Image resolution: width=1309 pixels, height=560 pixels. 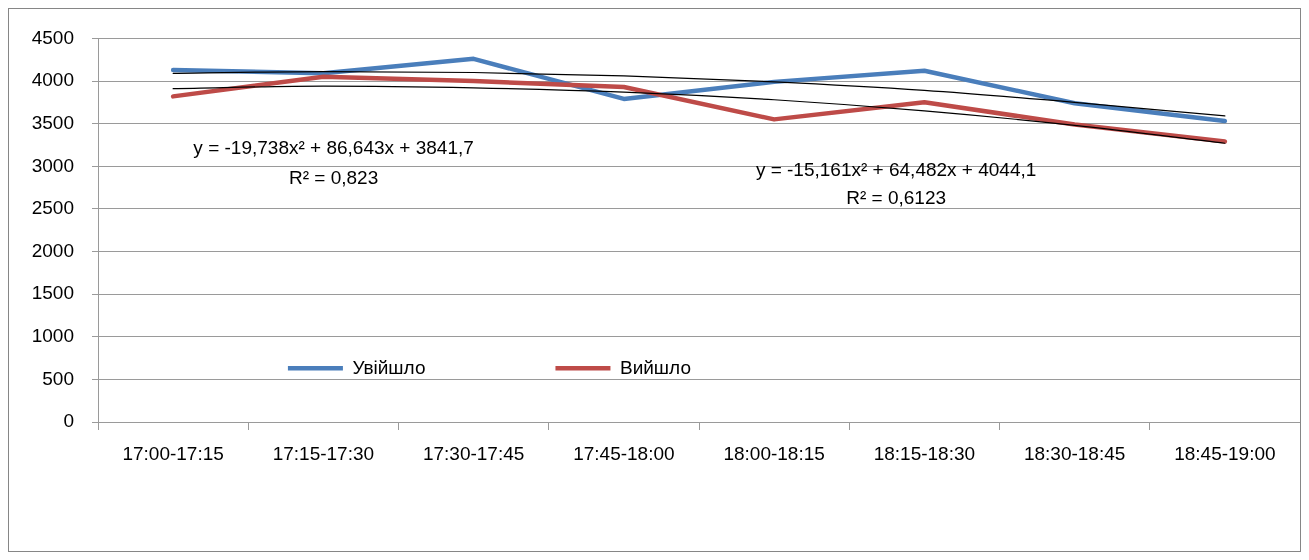 What do you see at coordinates (473, 453) in the screenshot?
I see `x-tick-label: 17:30-17:45` at bounding box center [473, 453].